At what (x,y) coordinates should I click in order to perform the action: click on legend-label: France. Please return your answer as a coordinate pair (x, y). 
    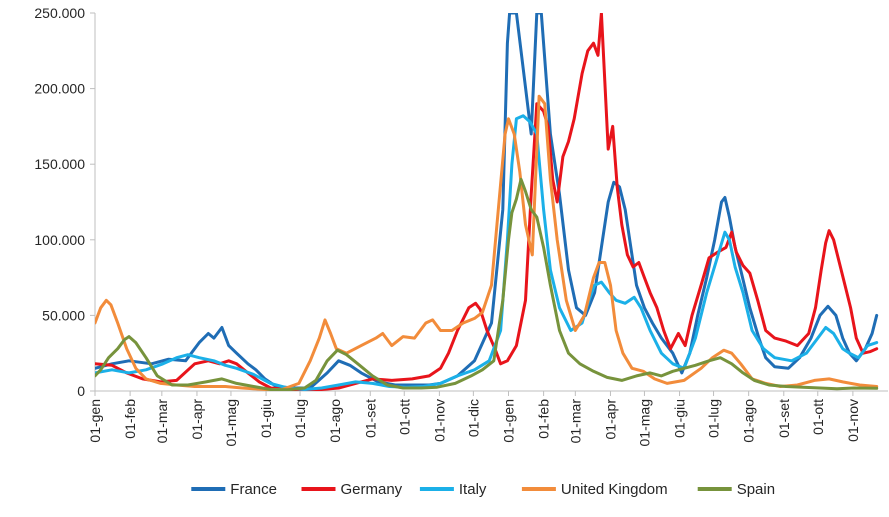
    Looking at the image, I should click on (253, 489).